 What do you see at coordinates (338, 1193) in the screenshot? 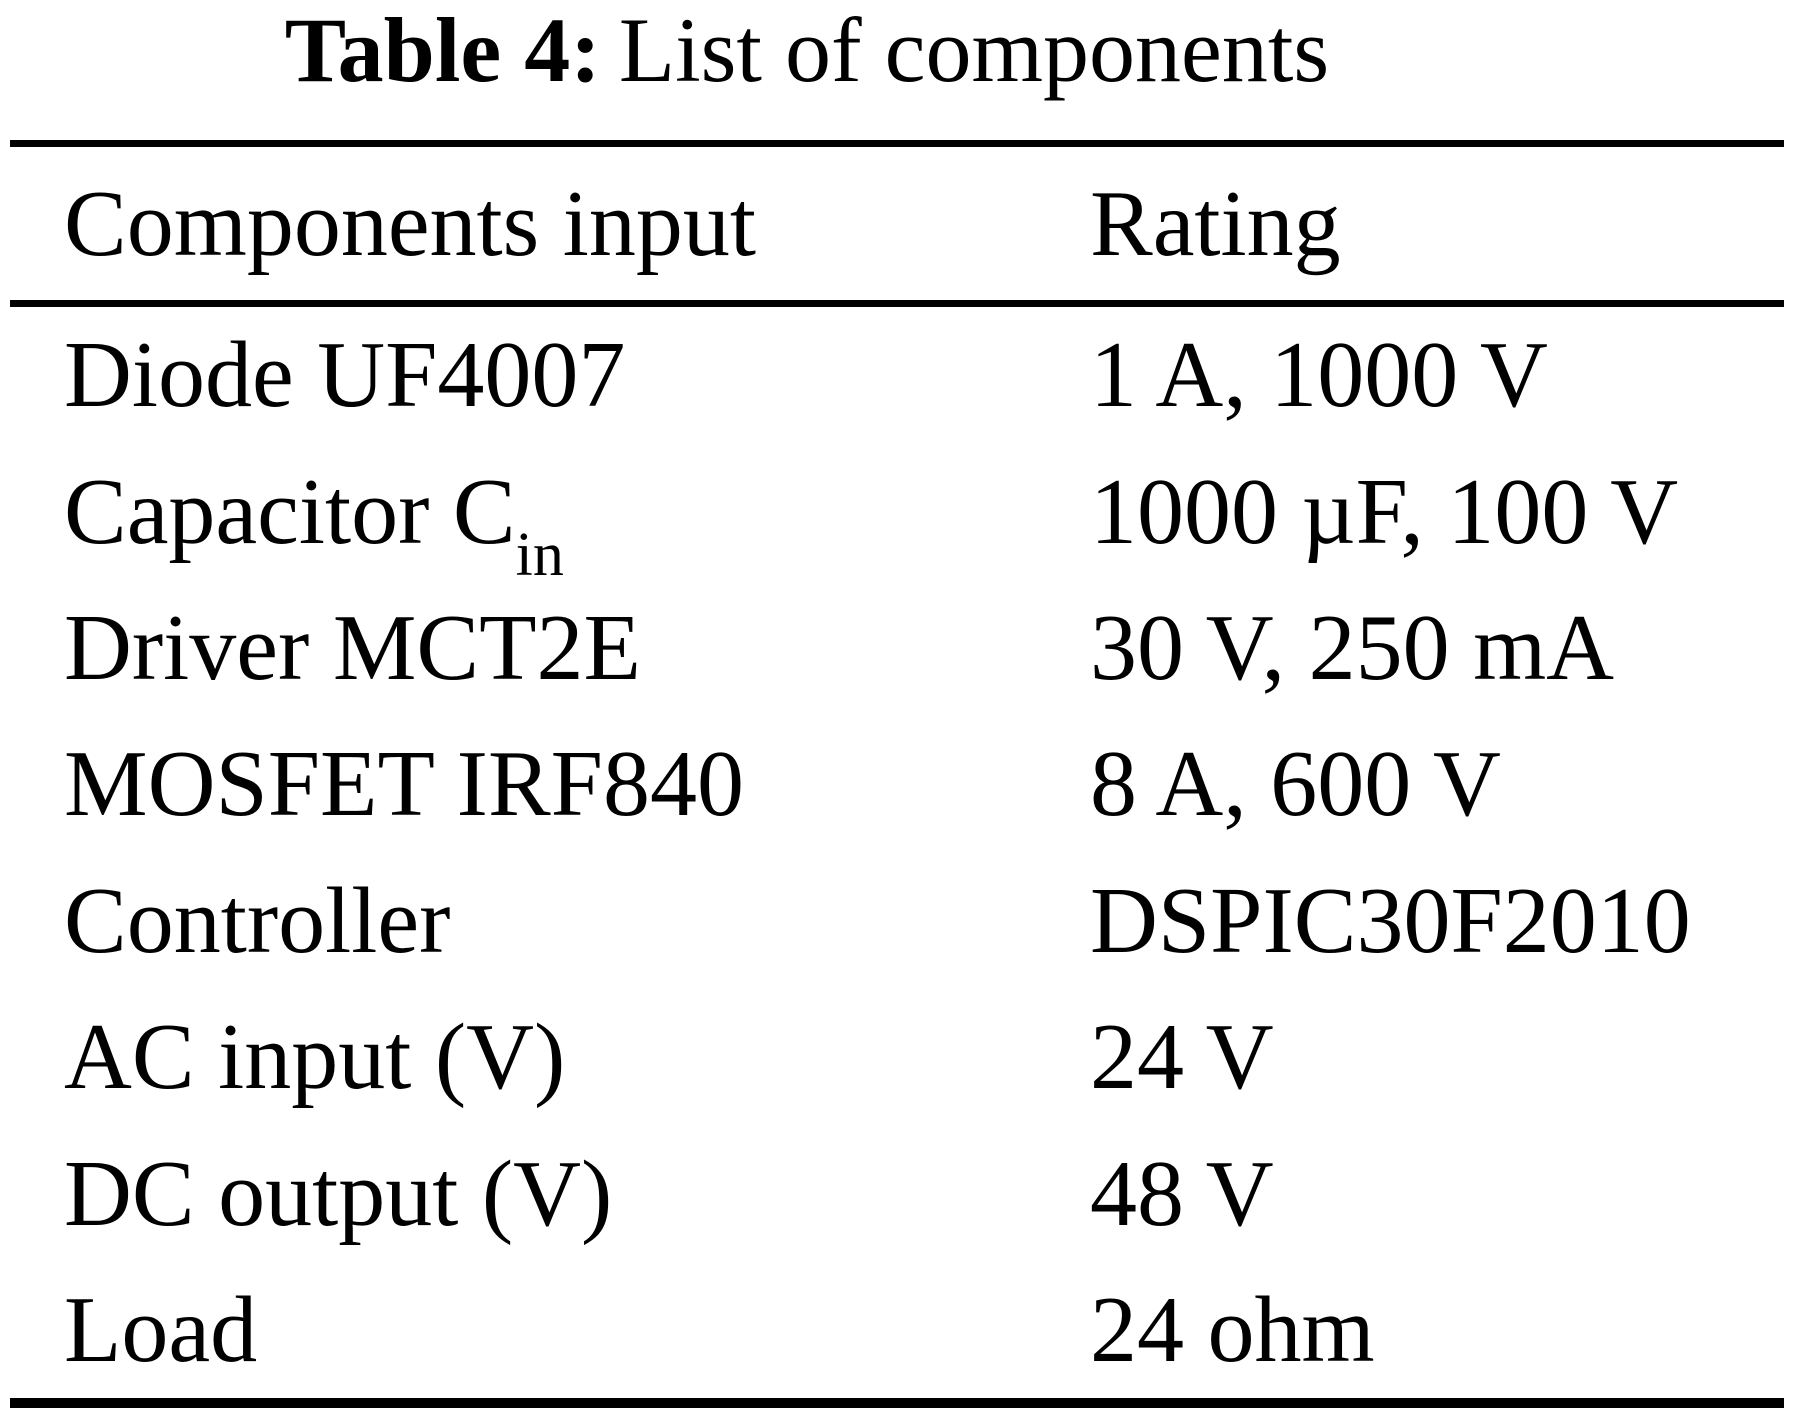
I see `component-name: DC output (V)` at bounding box center [338, 1193].